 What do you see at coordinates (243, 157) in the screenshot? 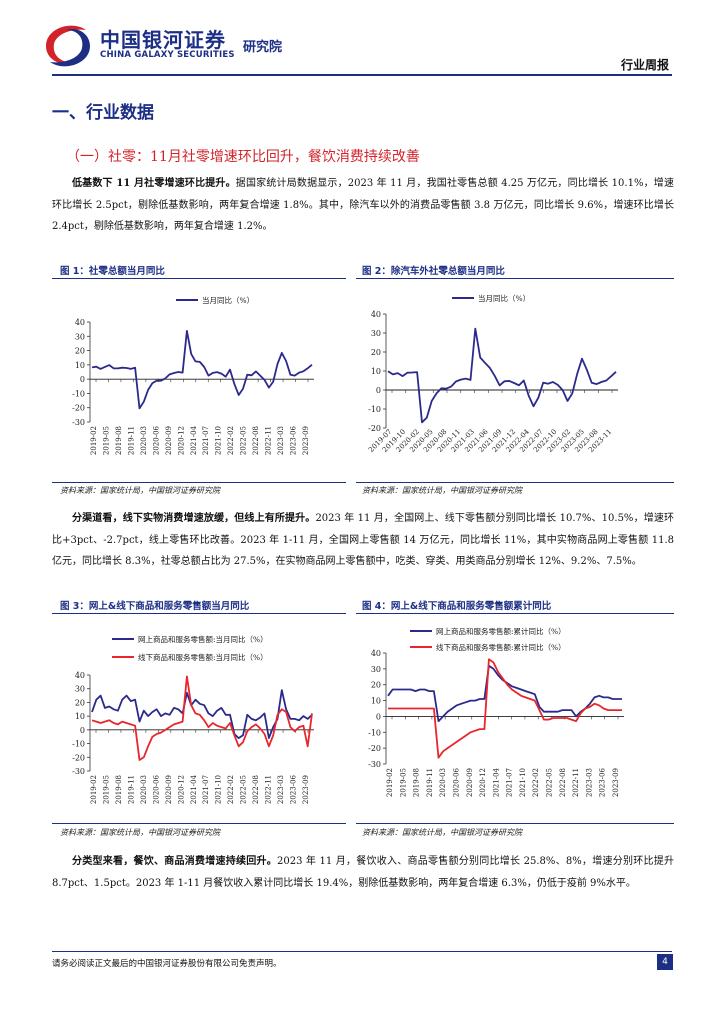
I see `section-subtitle: （一）社零：11月社零增速环比回升，餐饮消费持续改善` at bounding box center [243, 157].